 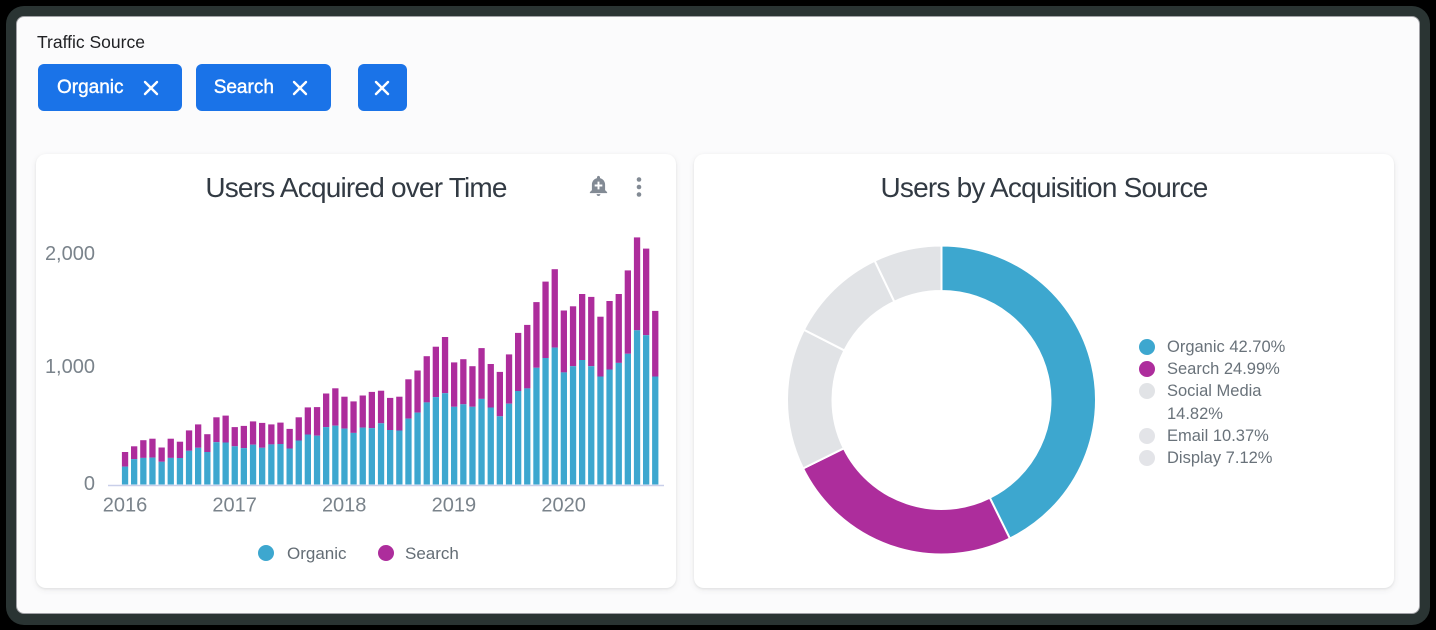 What do you see at coordinates (234, 506) in the screenshot?
I see `svg-text: 2017` at bounding box center [234, 506].